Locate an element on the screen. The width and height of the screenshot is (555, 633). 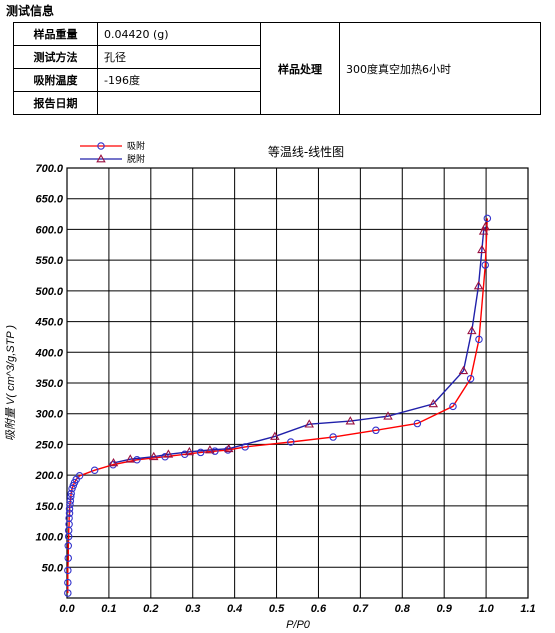
x-tick-label: 0.4 is located at coordinates (234, 609).